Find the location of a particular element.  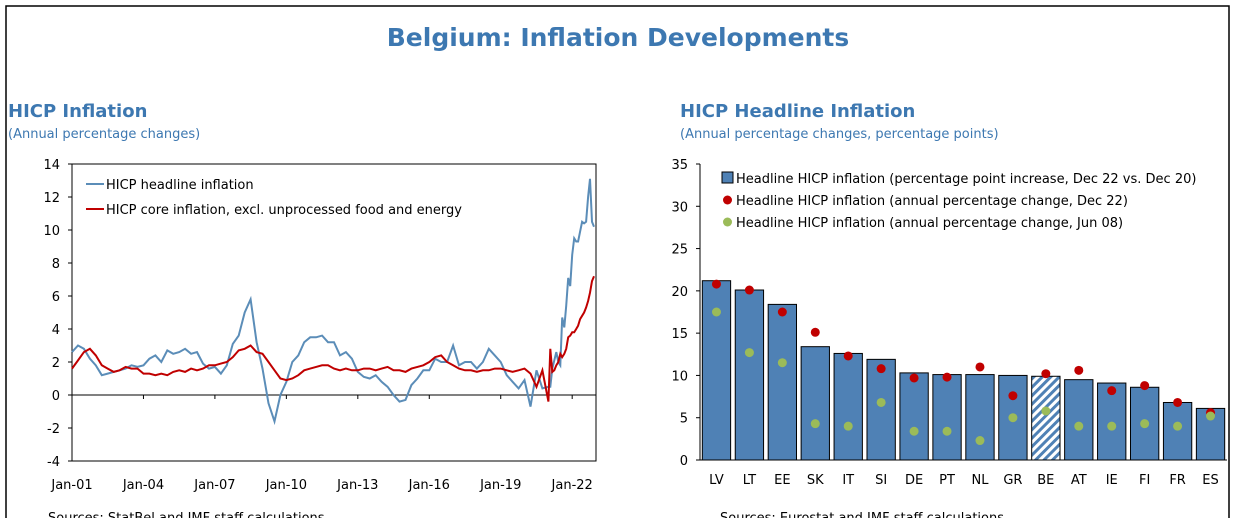

y-tick-label: -4 is located at coordinates (53, 462).